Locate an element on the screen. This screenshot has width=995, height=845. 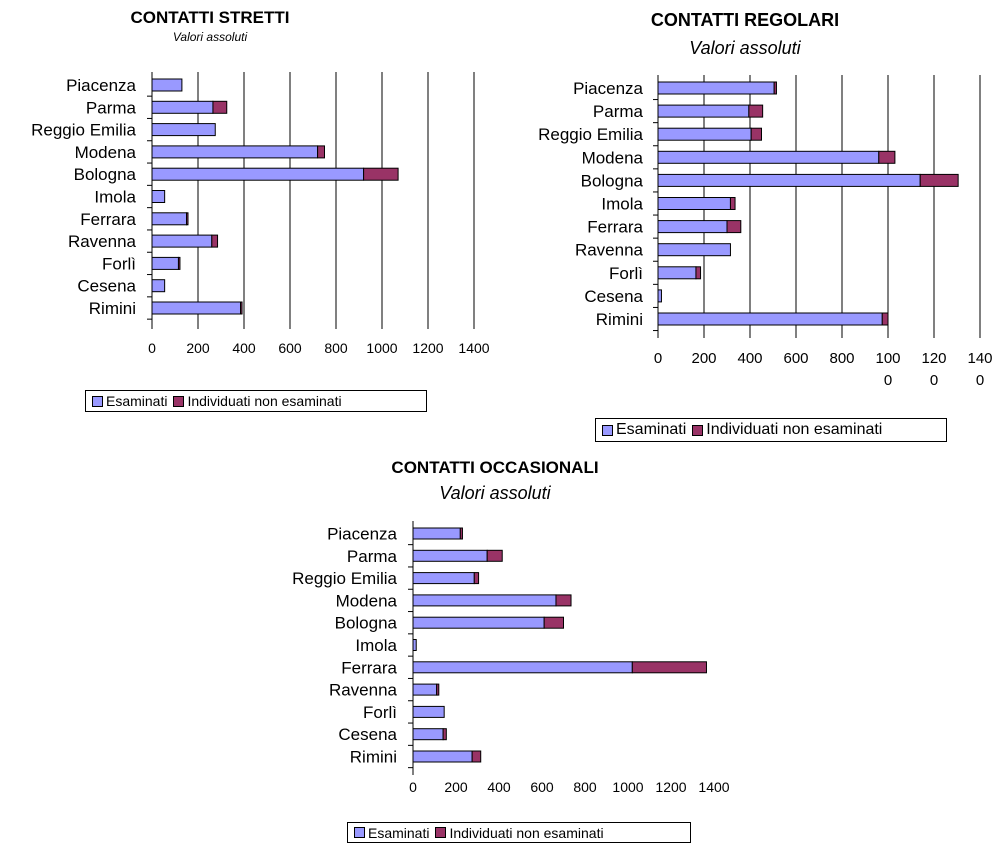
x-tick-label: 1000 is located at coordinates (381, 348).